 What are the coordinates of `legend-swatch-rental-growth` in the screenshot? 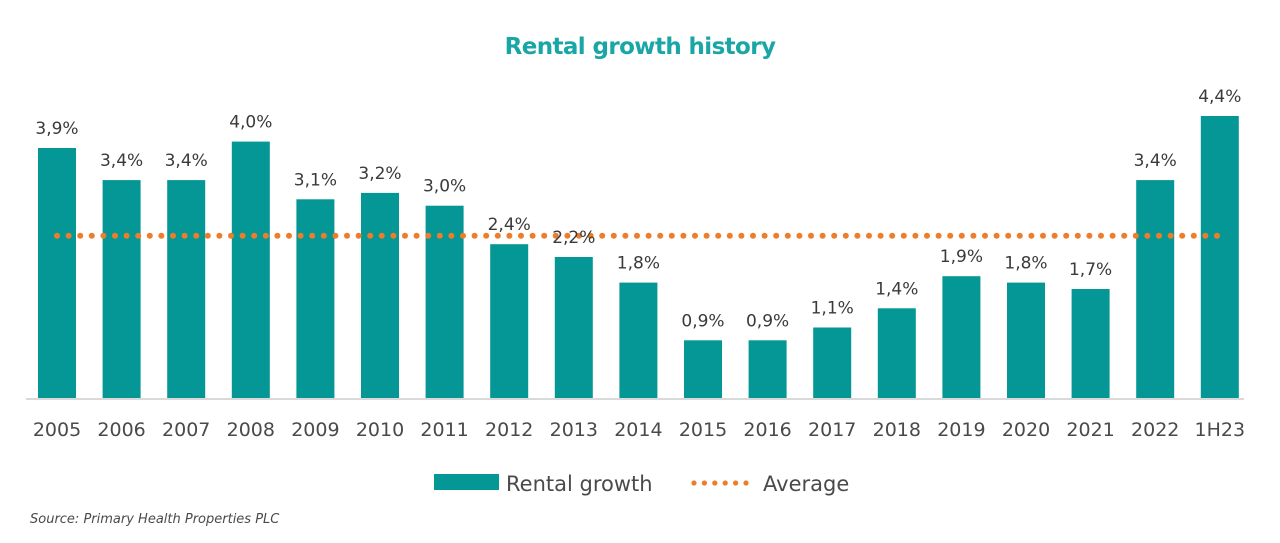 It's located at (466, 482).